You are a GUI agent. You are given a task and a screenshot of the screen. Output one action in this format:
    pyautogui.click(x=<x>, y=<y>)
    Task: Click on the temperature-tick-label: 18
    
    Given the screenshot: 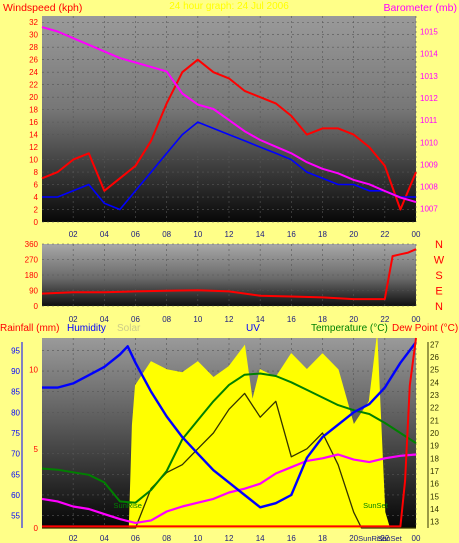 What is the action you would take?
    pyautogui.click(x=434, y=458)
    